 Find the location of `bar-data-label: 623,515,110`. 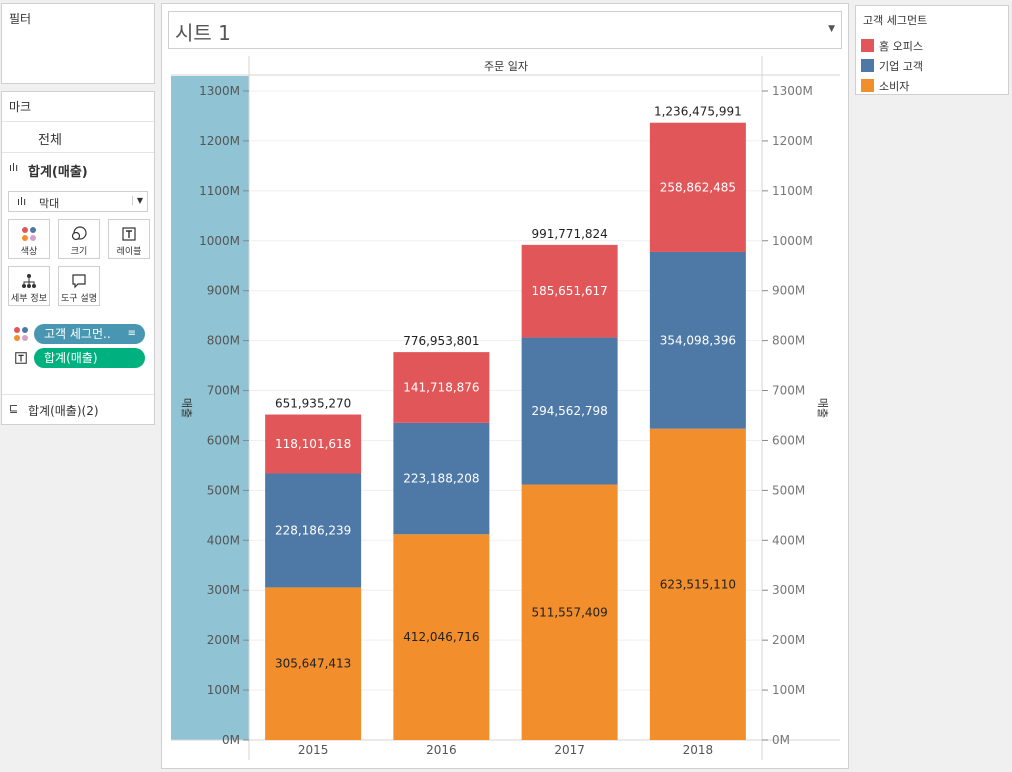

bar-data-label: 623,515,110 is located at coordinates (698, 584).